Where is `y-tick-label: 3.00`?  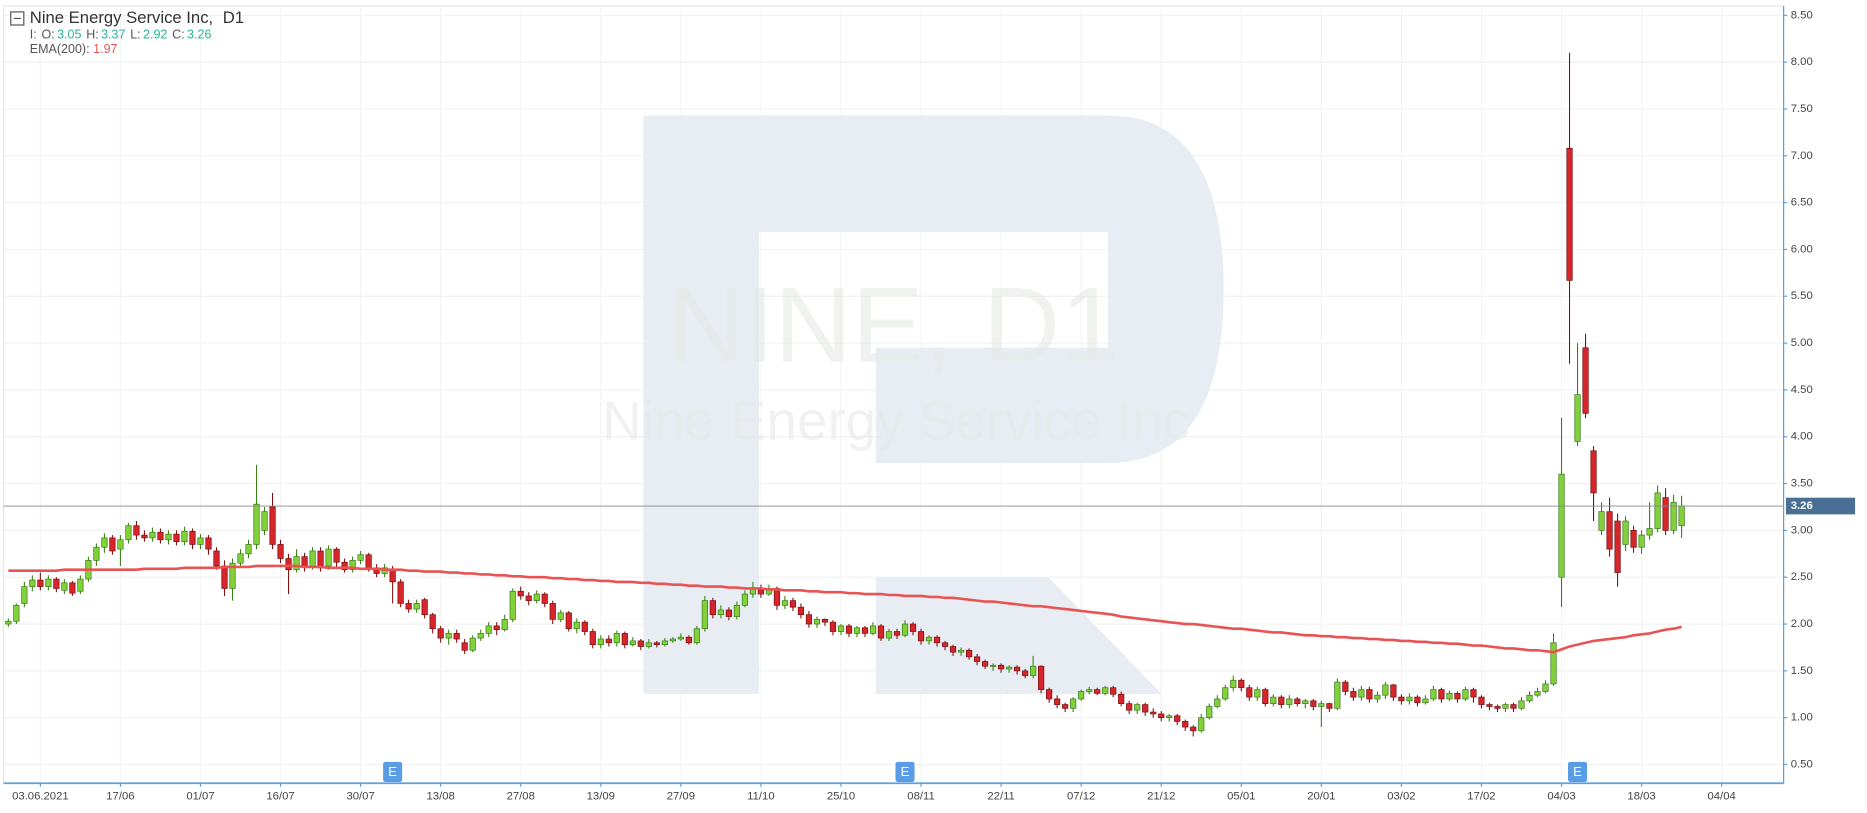 y-tick-label: 3.00 is located at coordinates (1802, 530).